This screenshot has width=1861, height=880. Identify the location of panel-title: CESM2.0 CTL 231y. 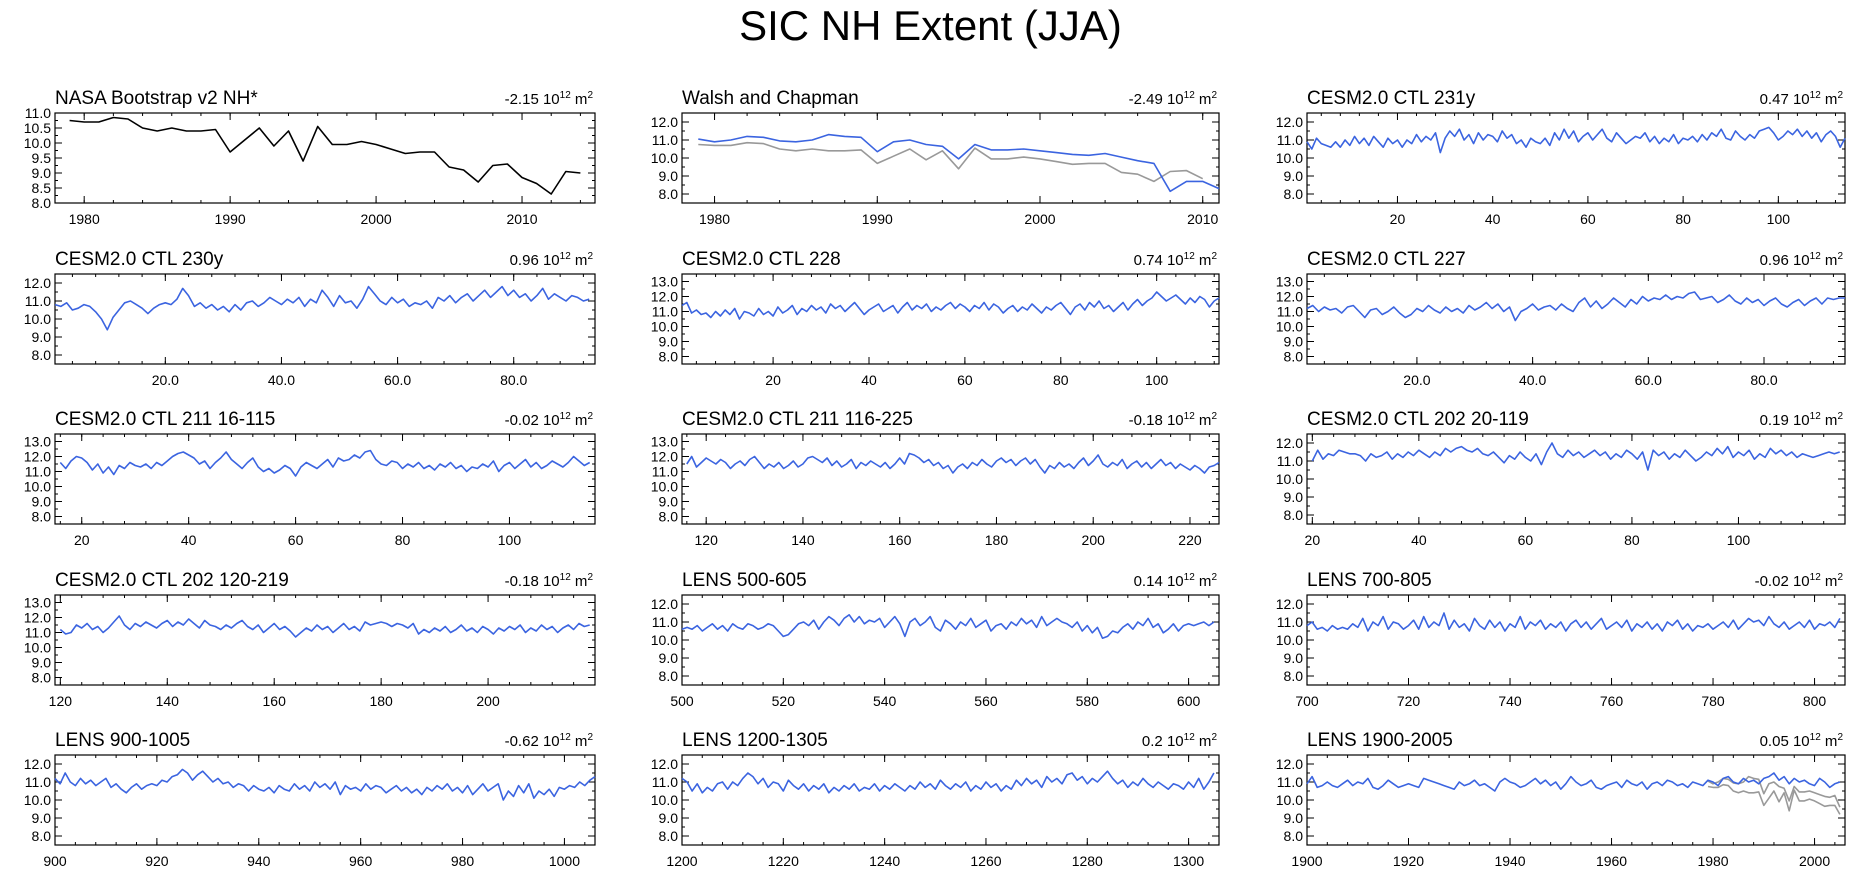
(1391, 98).